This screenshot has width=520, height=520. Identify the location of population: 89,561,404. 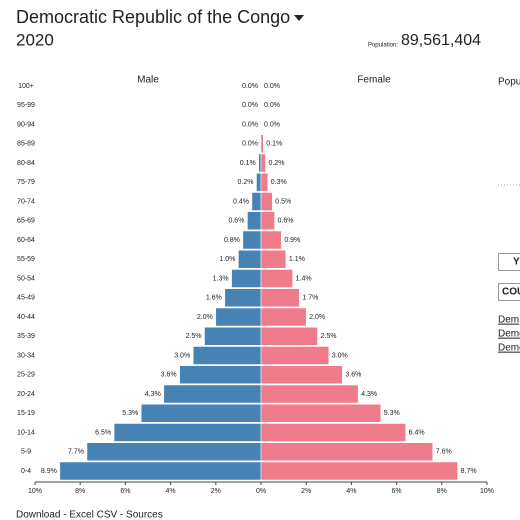
(441, 40).